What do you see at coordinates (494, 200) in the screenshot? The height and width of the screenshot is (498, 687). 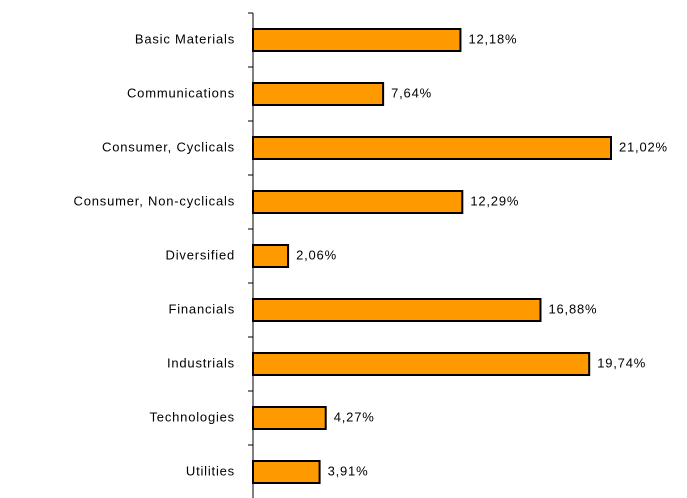 I see `value-label: 12,29%` at bounding box center [494, 200].